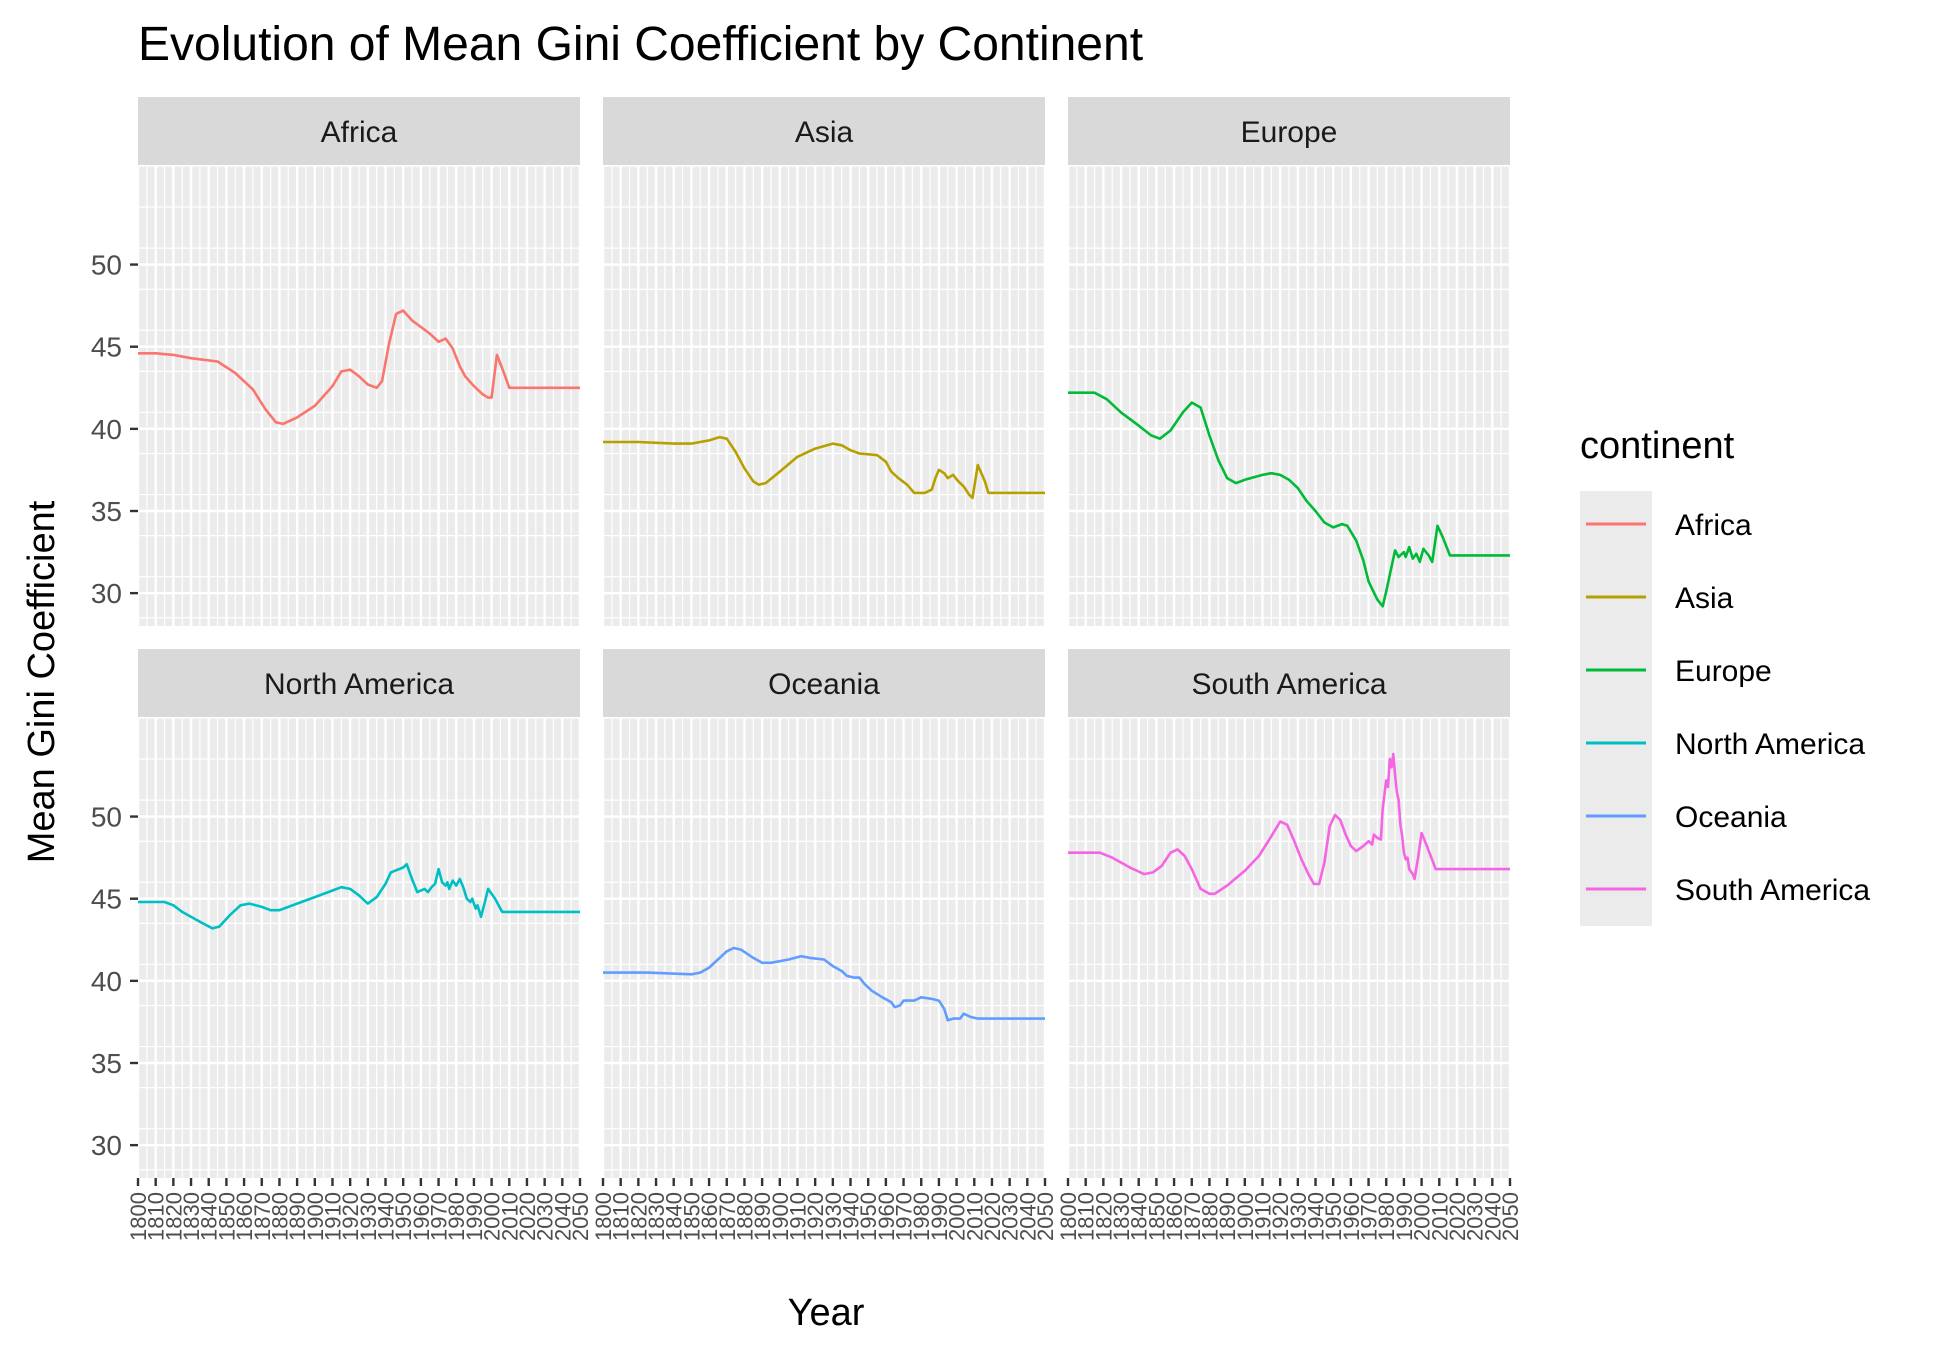  I want to click on facet-strip-label: Asia, so click(824, 132).